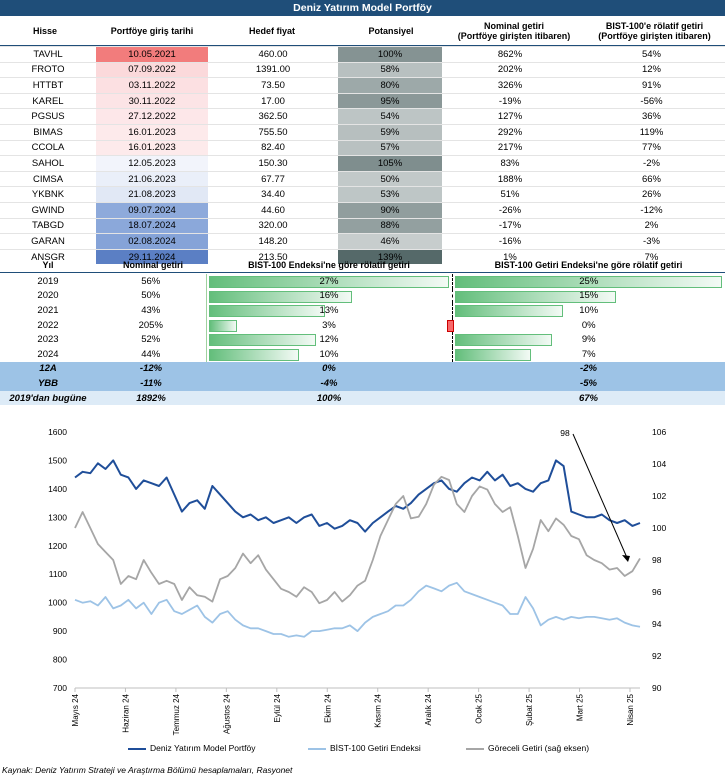 This screenshot has width=725, height=781. Describe the element at coordinates (273, 163) in the screenshot. I see `target-price-cell: 150.30` at that location.